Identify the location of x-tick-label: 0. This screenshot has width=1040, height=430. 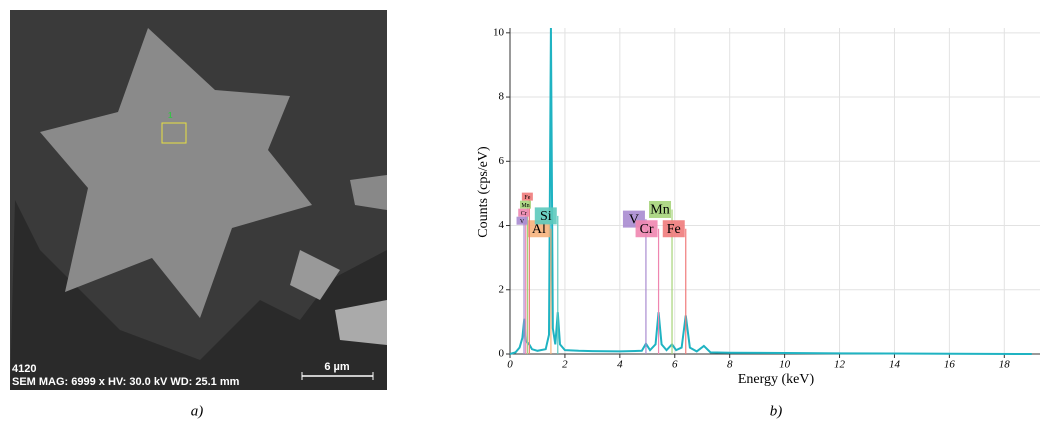
(510, 365).